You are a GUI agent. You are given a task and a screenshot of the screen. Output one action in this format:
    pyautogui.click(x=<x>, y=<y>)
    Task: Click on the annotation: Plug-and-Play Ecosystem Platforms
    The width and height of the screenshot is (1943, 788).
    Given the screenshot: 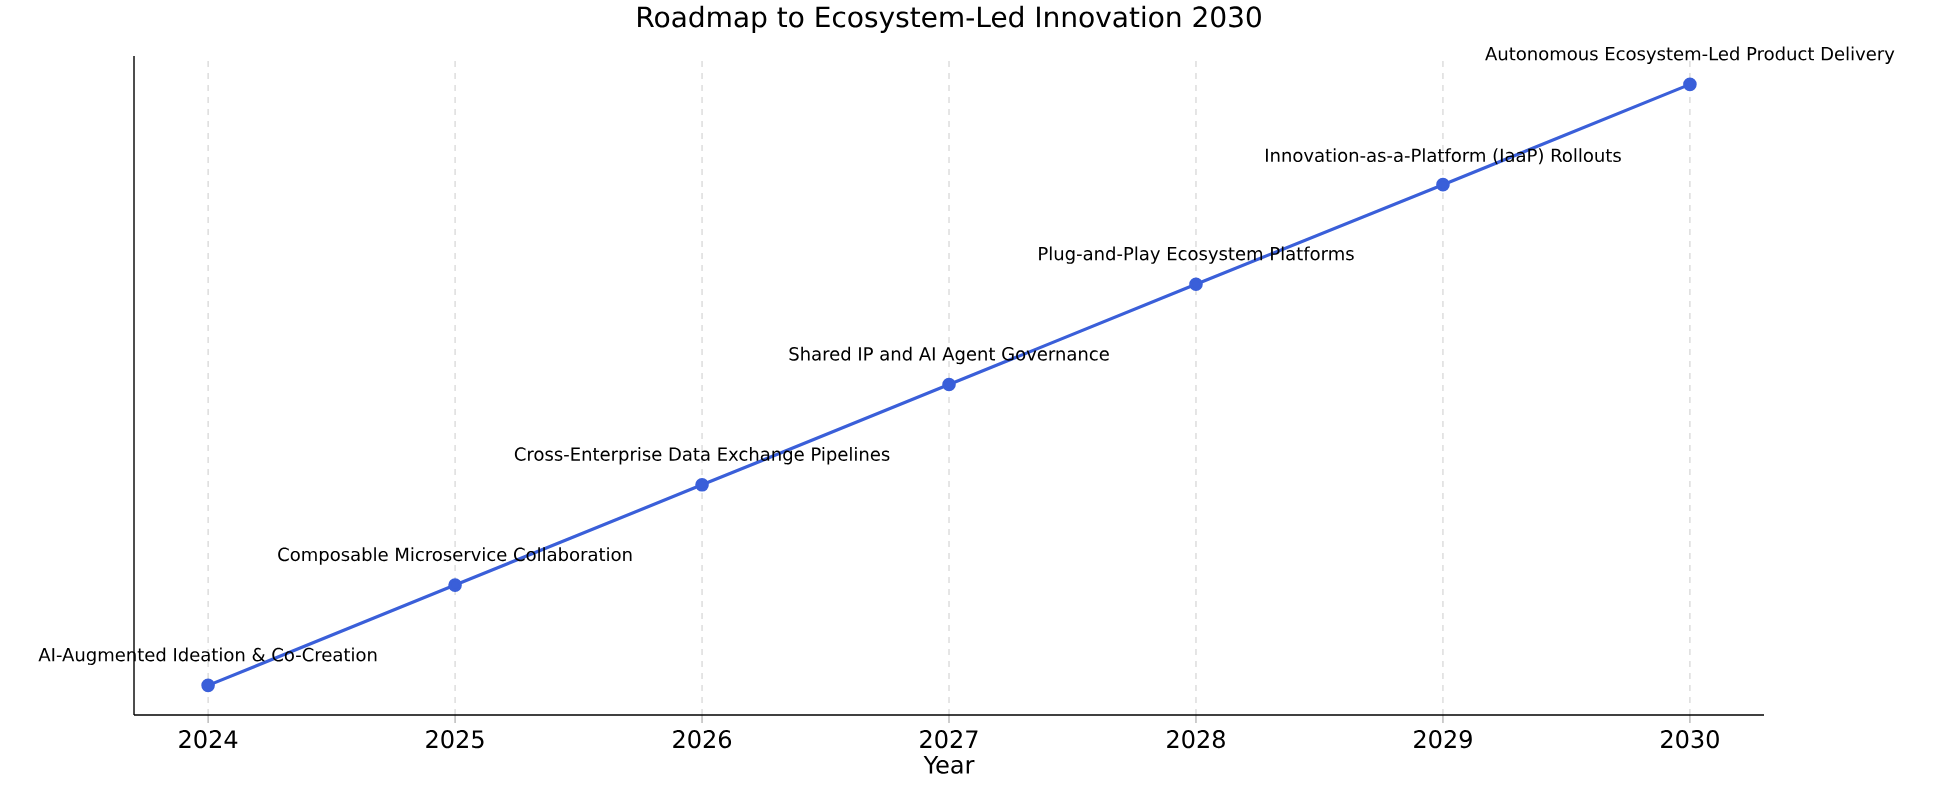 What is the action you would take?
    pyautogui.click(x=1196, y=255)
    